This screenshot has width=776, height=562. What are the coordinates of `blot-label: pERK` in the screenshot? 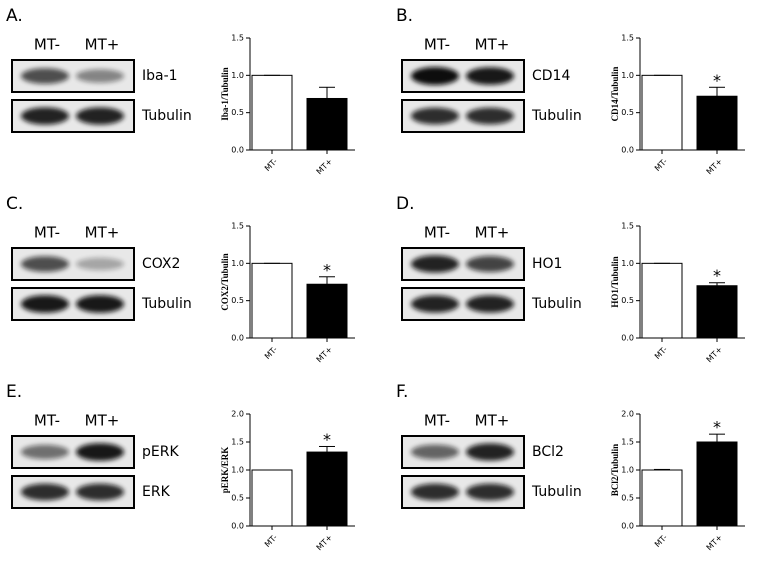 It's located at (160, 452).